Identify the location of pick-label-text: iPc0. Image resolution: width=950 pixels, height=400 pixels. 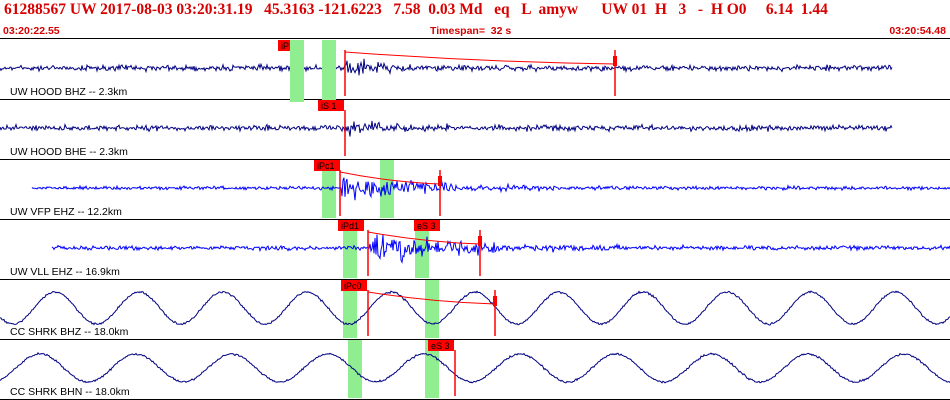
(353, 286).